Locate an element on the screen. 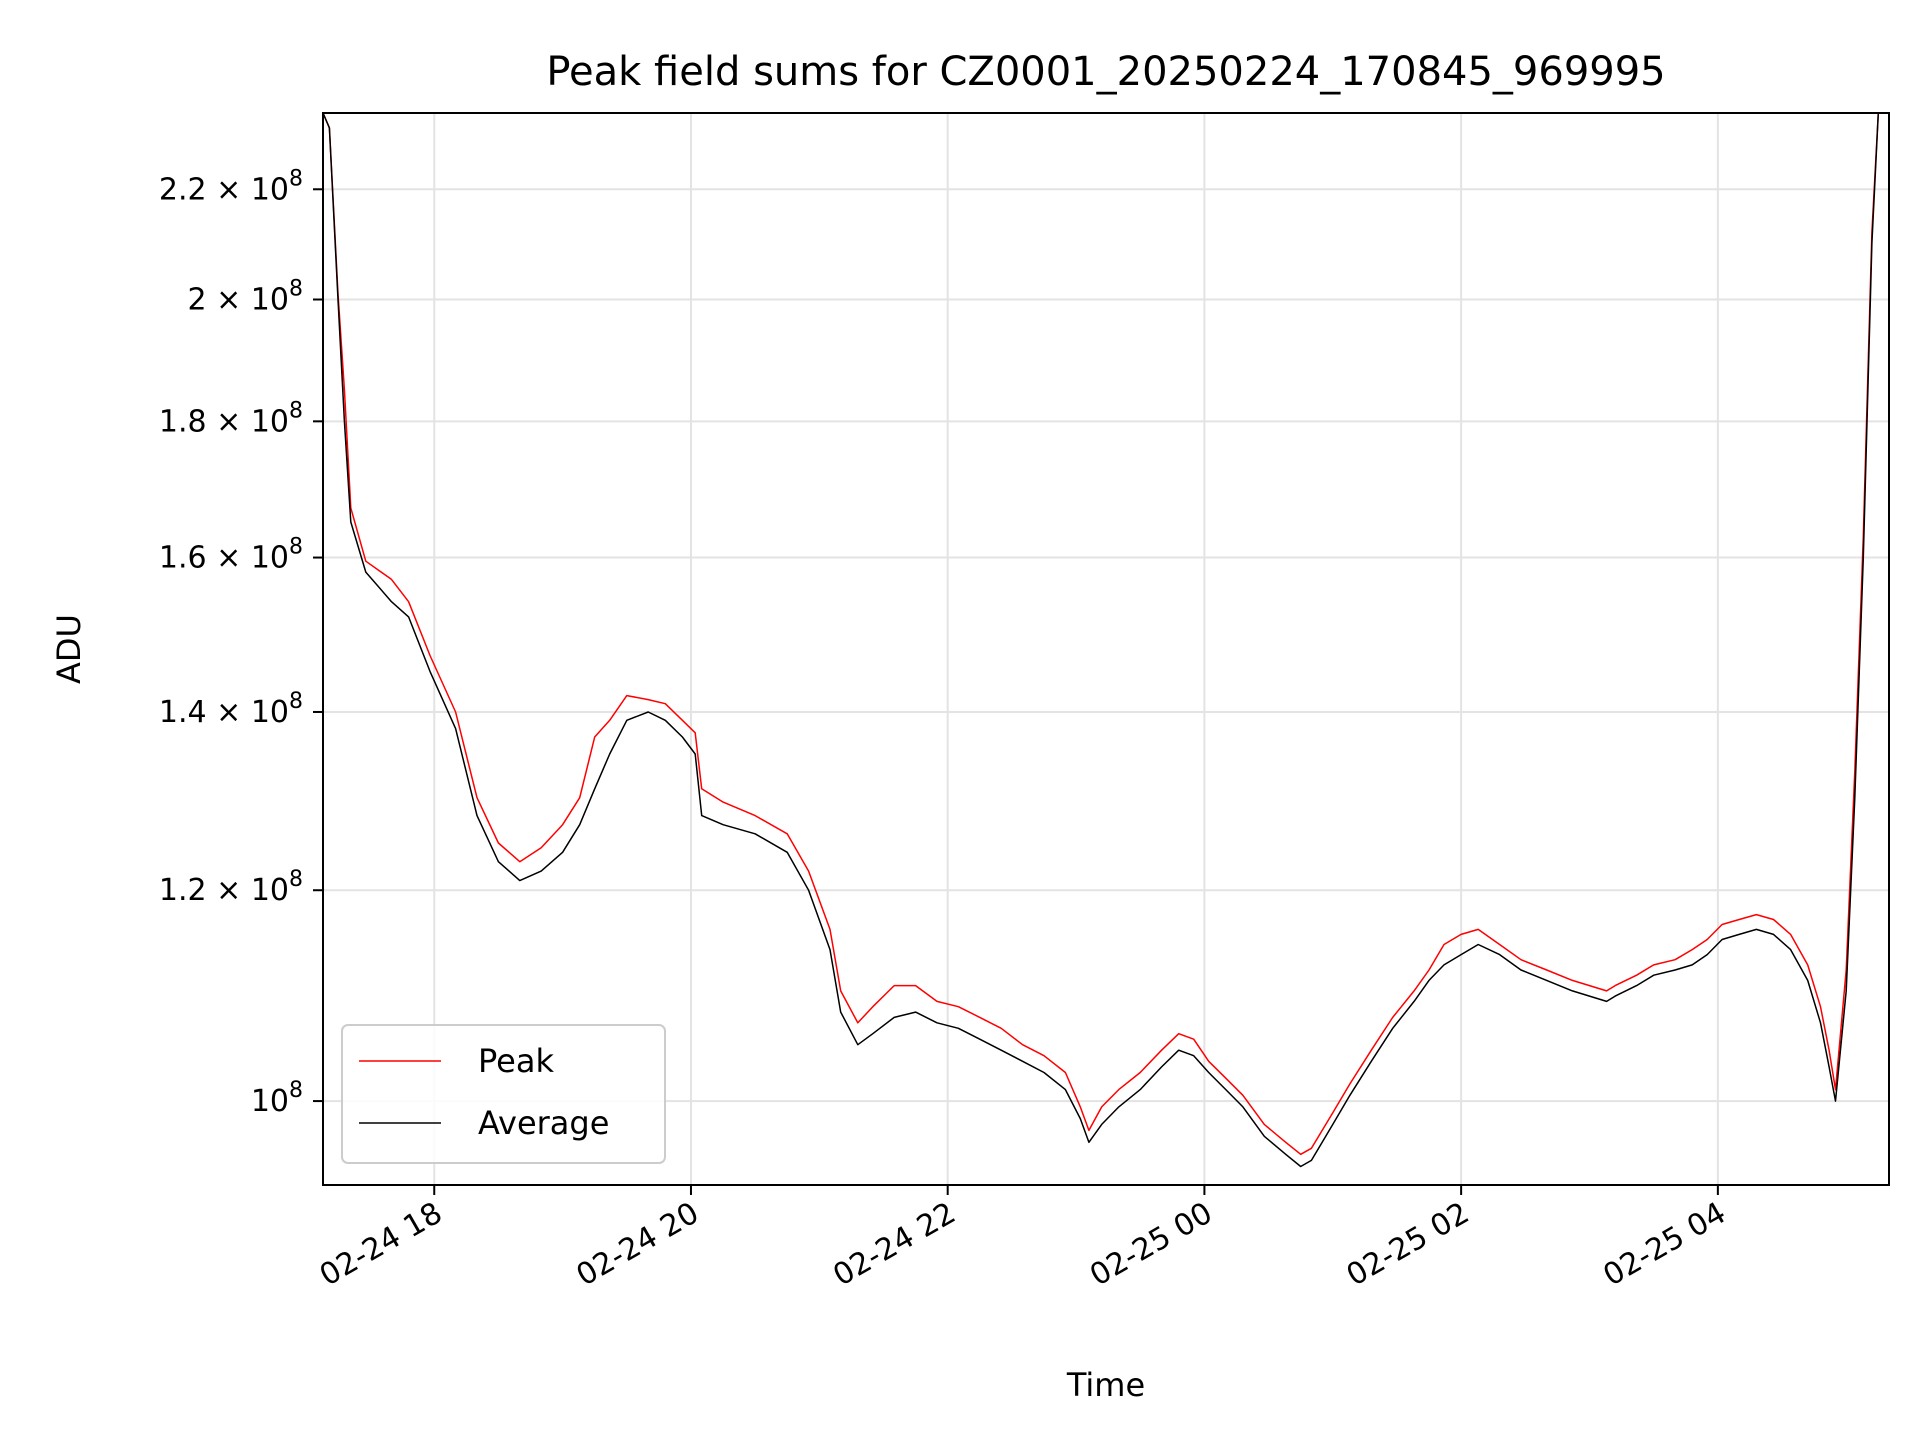  legend-average-label: Average is located at coordinates (543, 1123).